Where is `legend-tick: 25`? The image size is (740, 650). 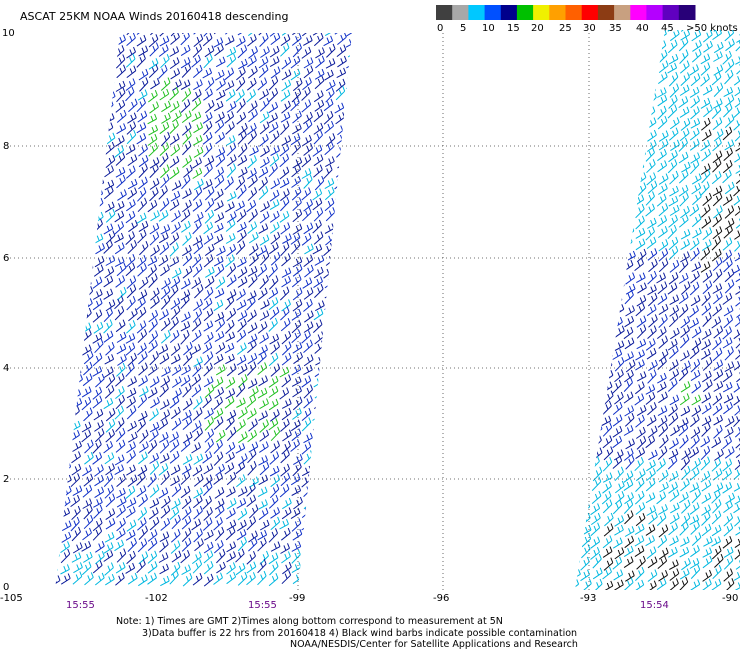
legend-tick: 25 is located at coordinates (565, 28).